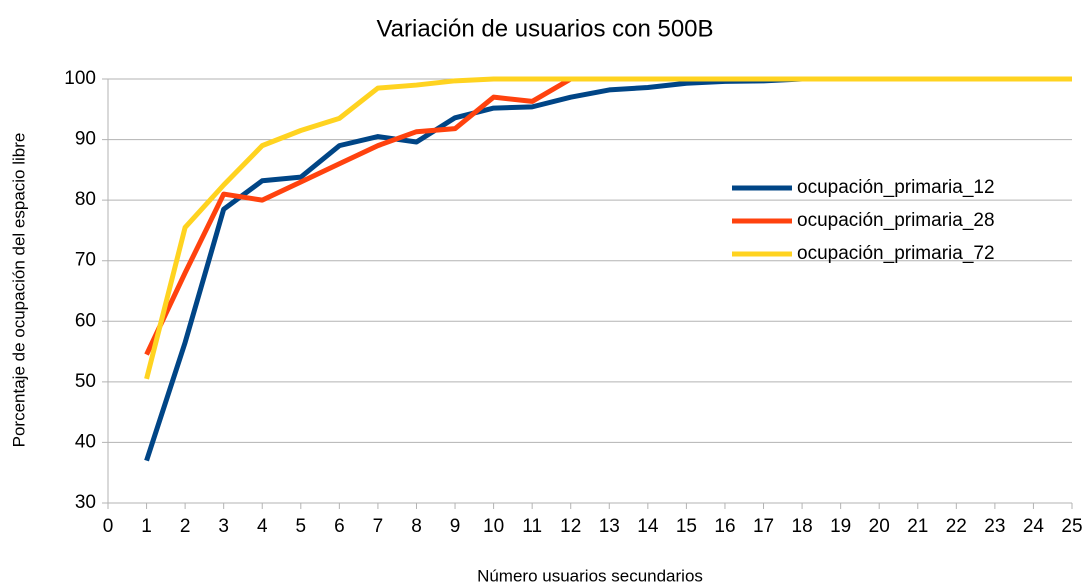 The width and height of the screenshot is (1089, 586). Describe the element at coordinates (840, 526) in the screenshot. I see `x-tick-label: 19` at that location.